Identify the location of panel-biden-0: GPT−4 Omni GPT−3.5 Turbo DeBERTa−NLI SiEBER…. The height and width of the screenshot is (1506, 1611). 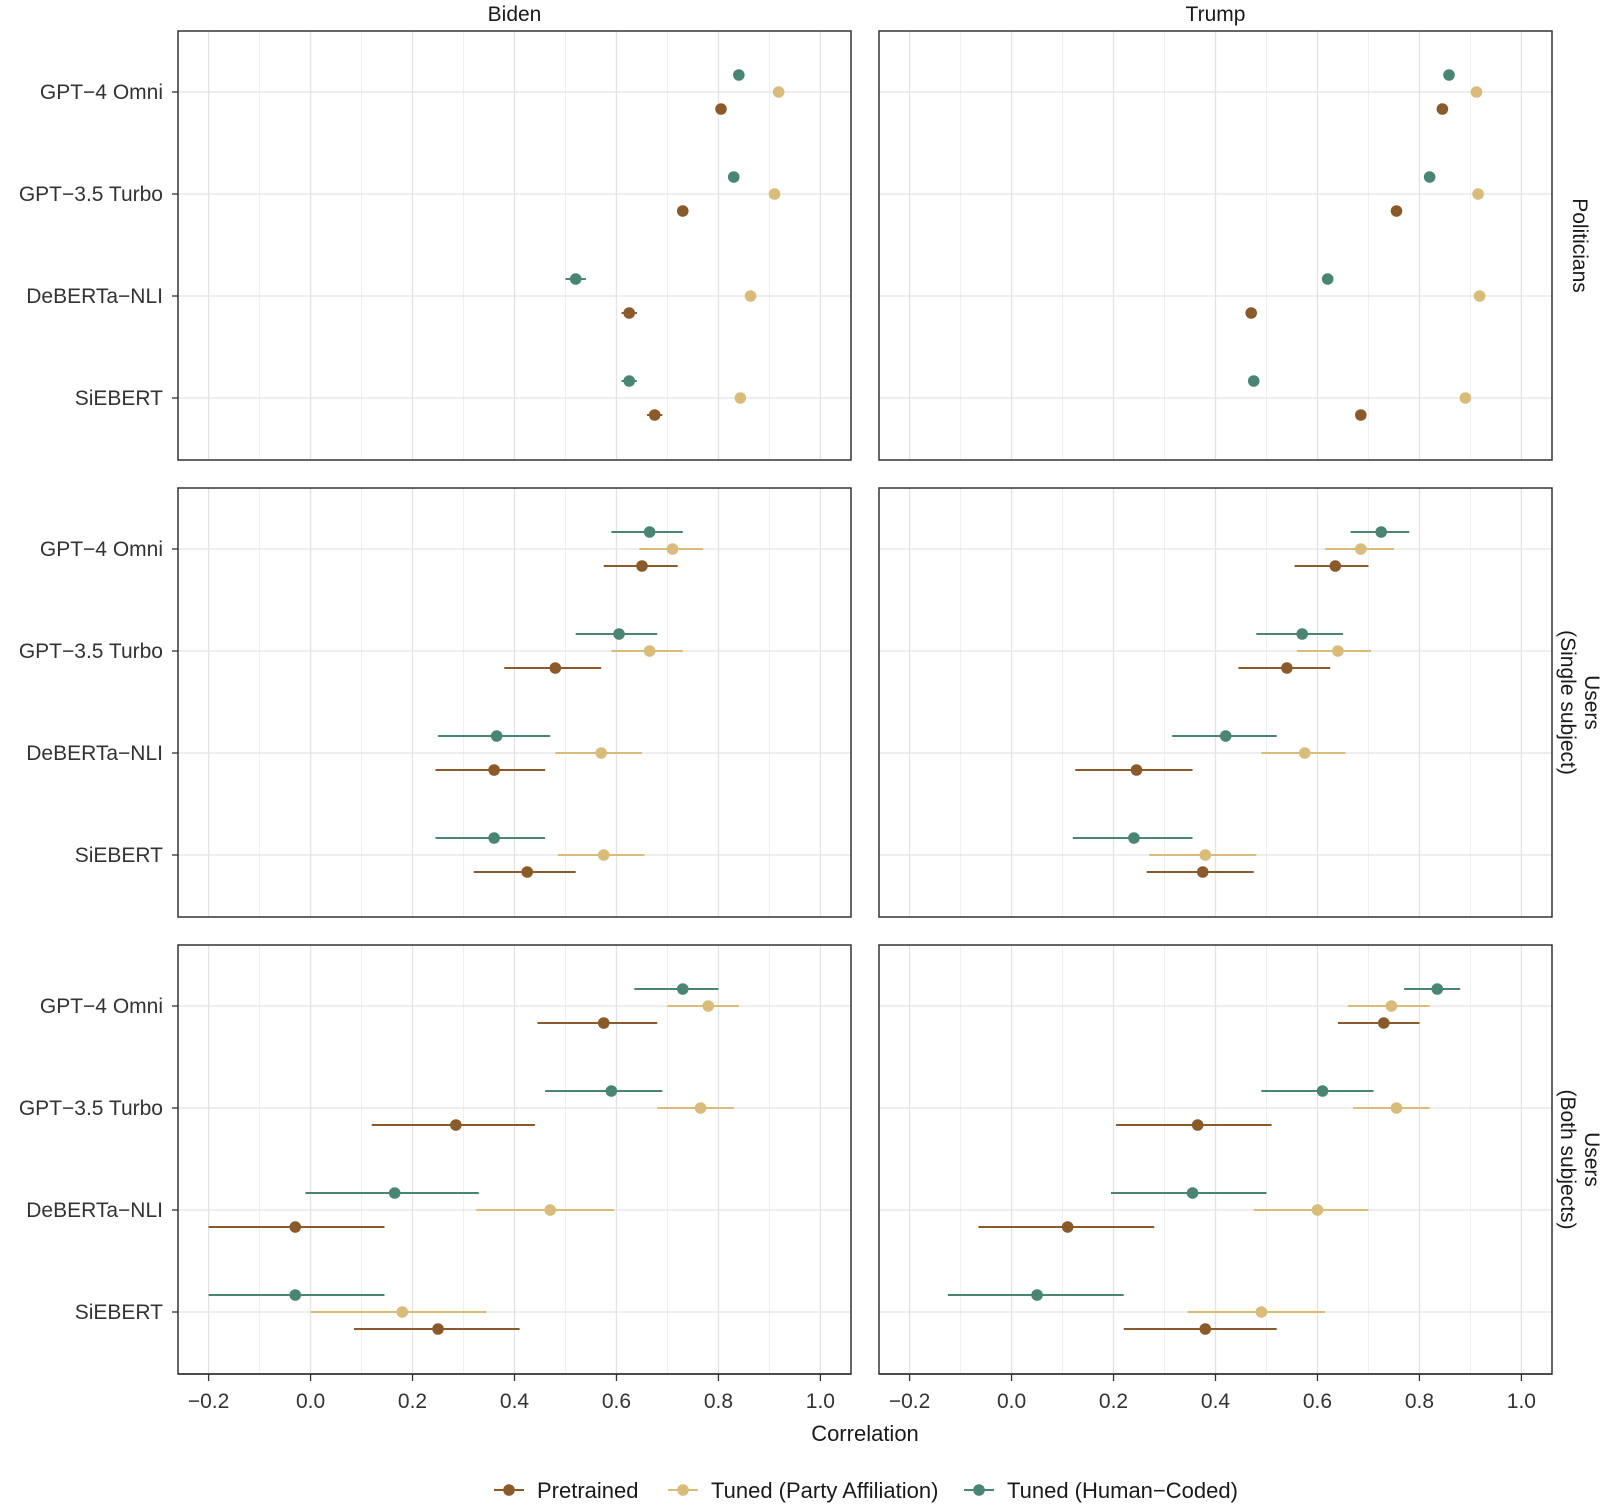
(435, 245).